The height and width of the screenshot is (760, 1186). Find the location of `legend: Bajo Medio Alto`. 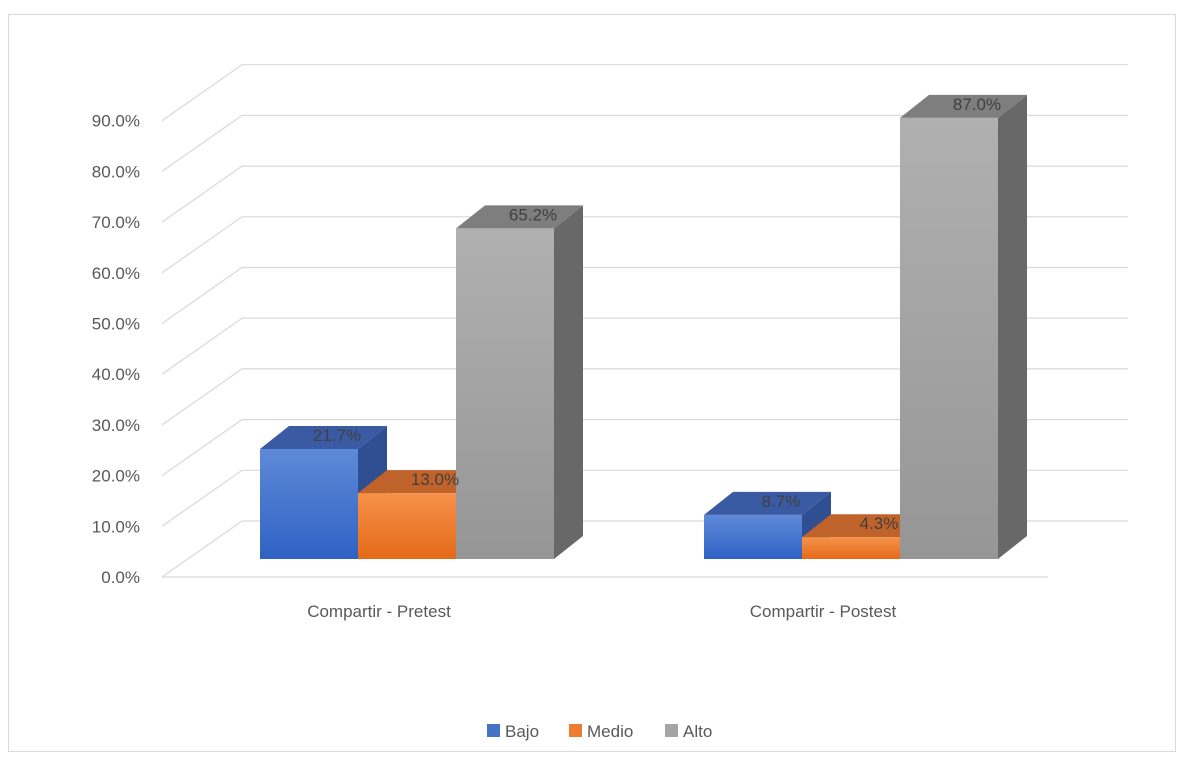

legend: Bajo Medio Alto is located at coordinates (599, 731).